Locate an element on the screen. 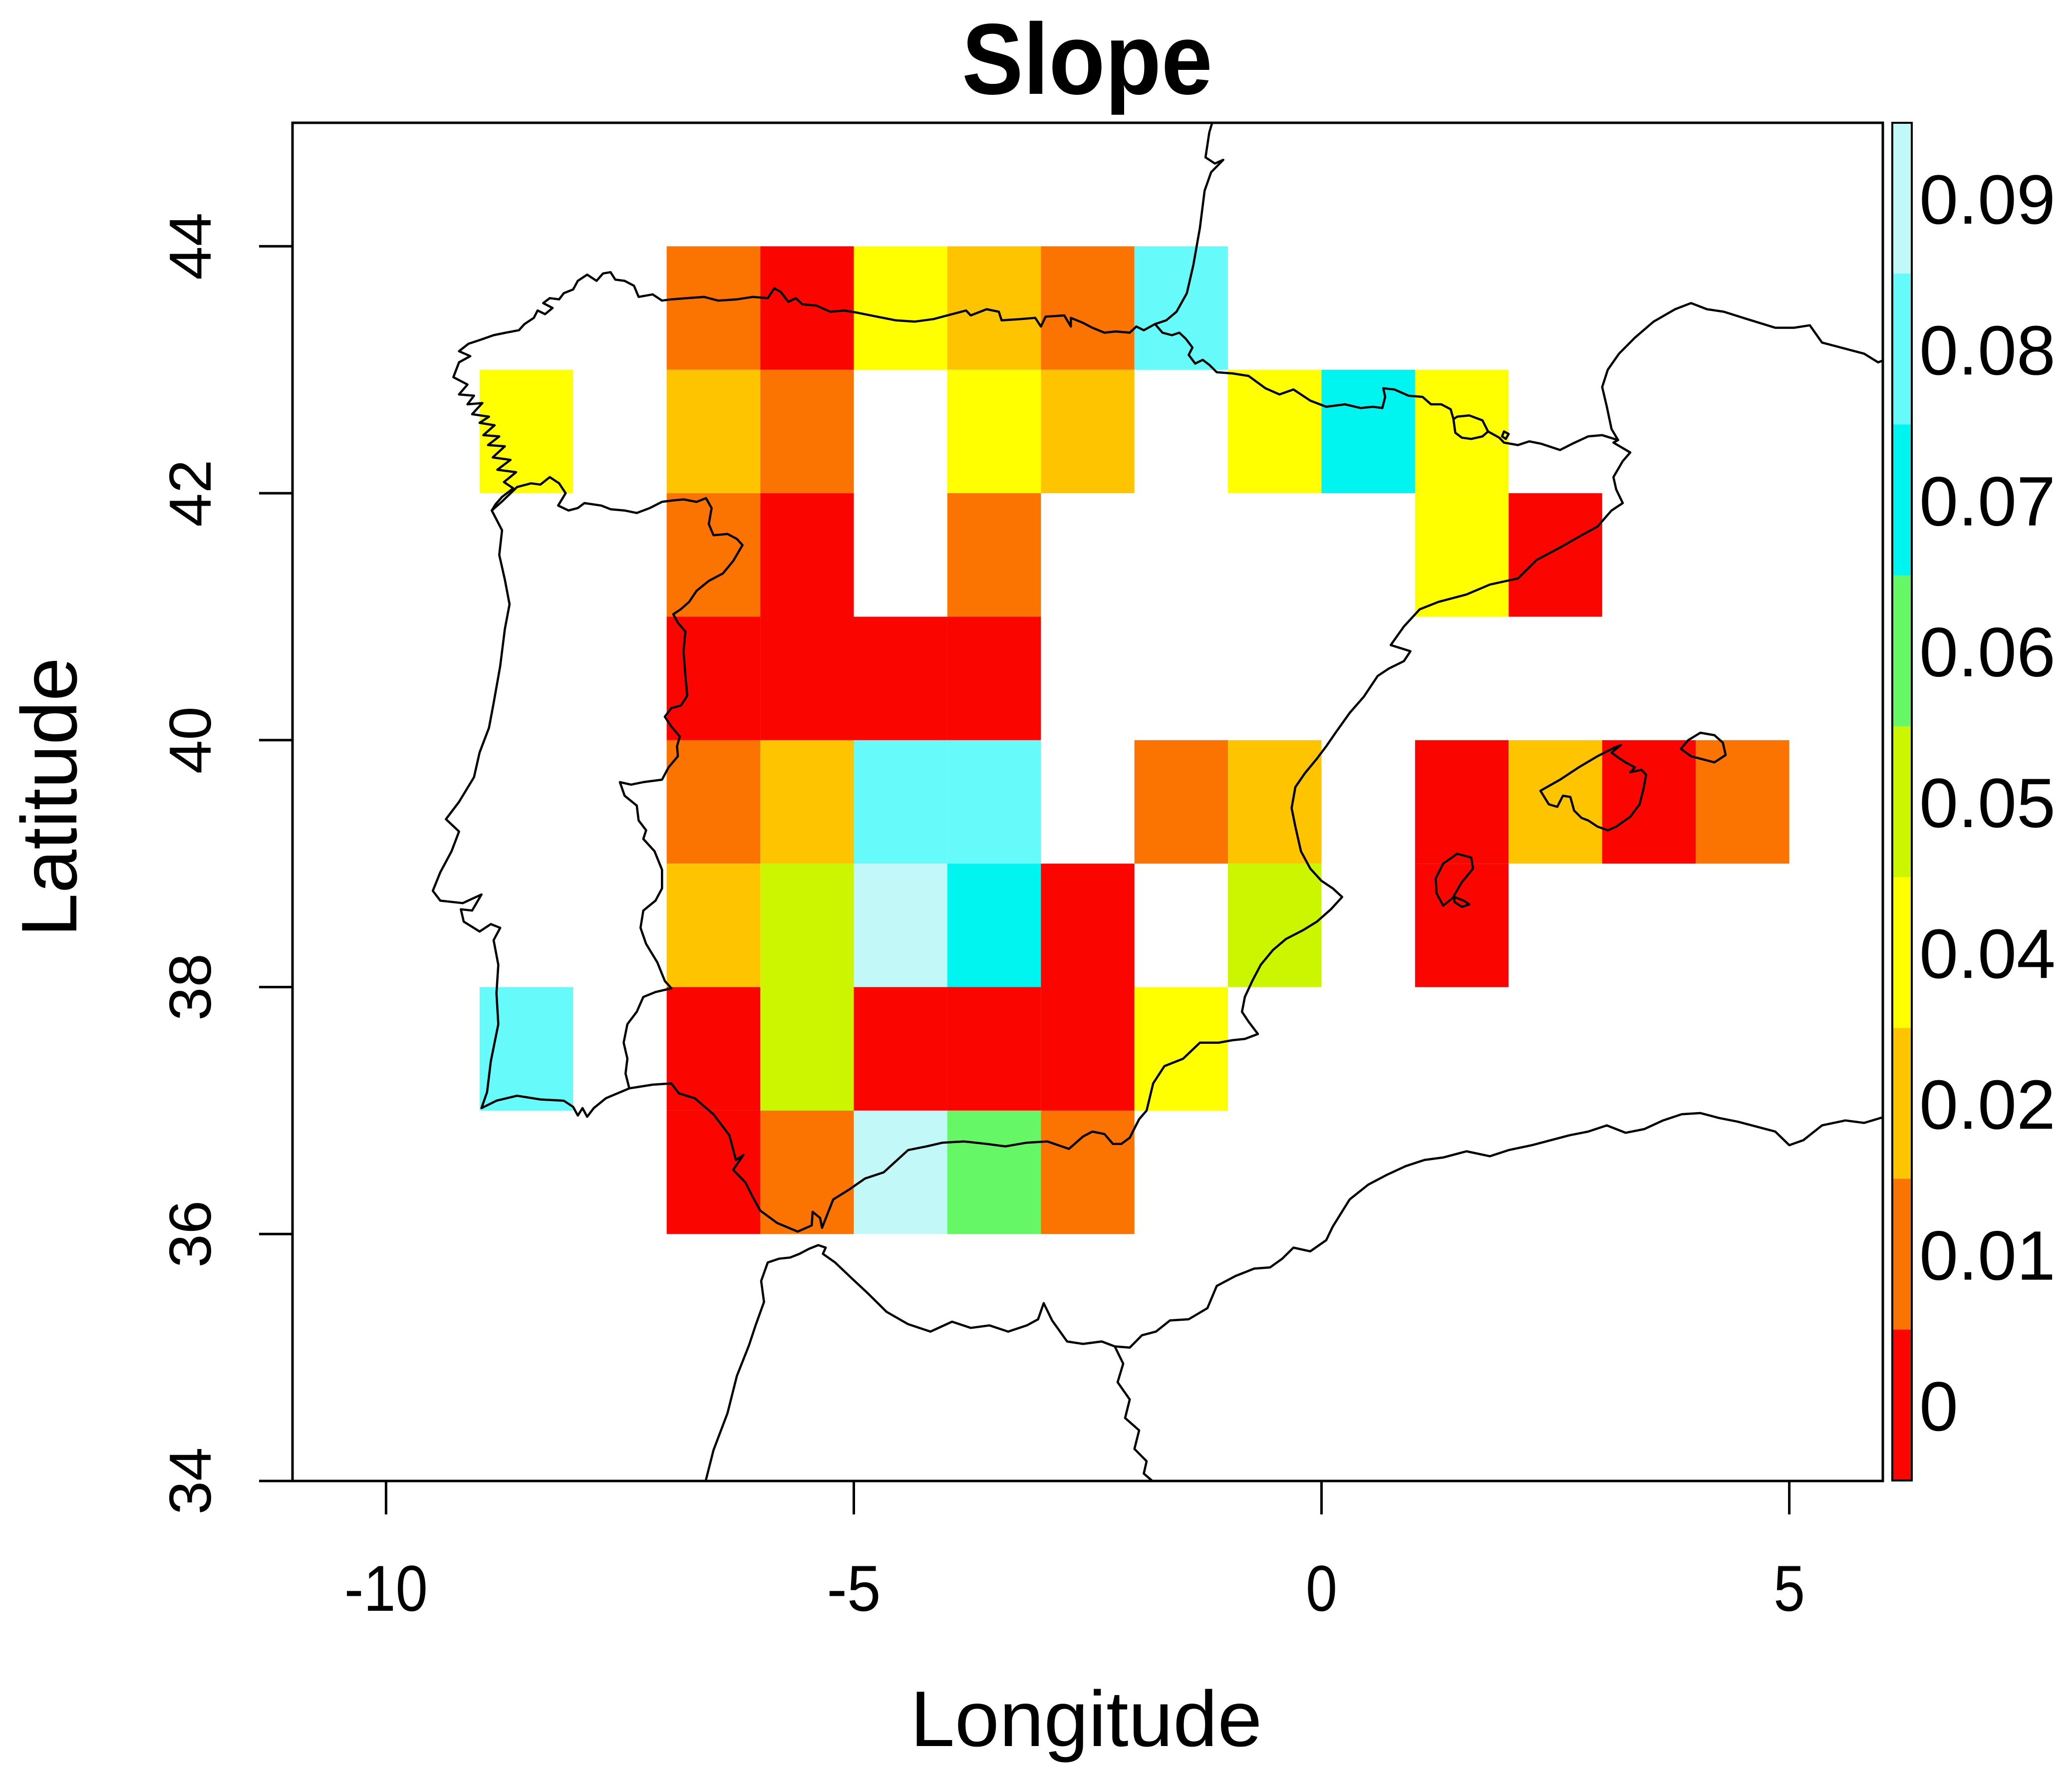 This screenshot has height=1767, width=2072. svg-text: 42 is located at coordinates (190, 493).